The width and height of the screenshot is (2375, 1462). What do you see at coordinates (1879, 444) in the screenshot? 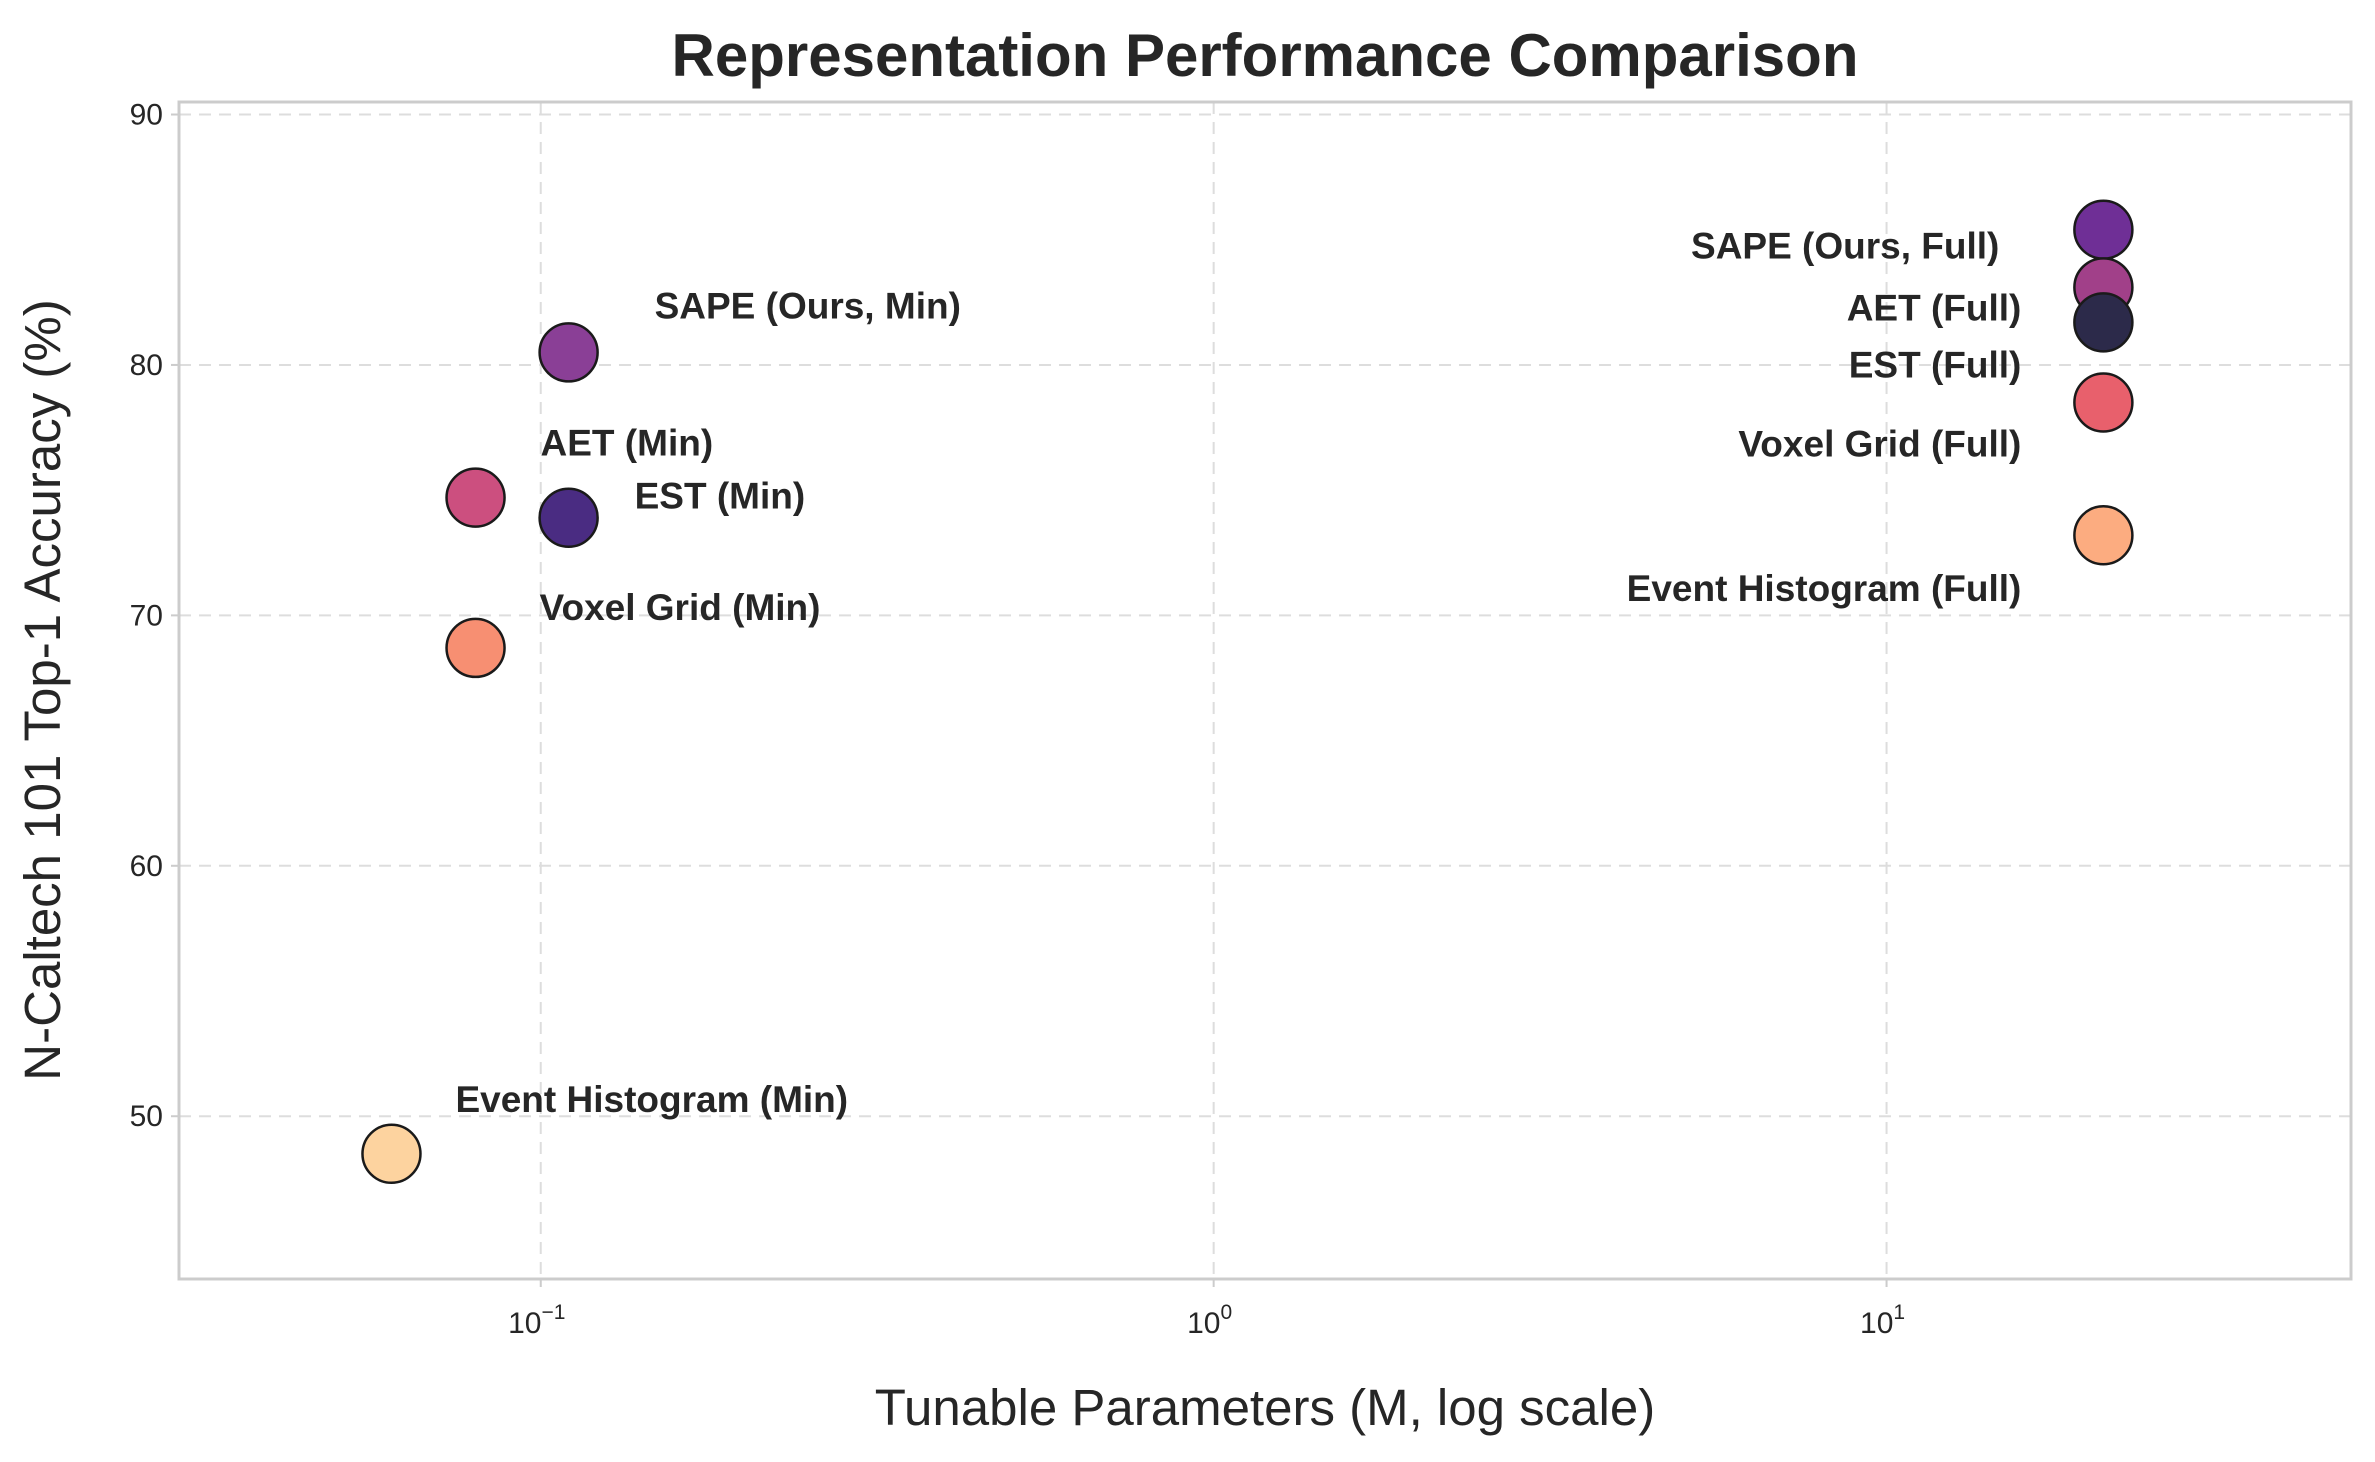
I see `point-label: Voxel Grid (Full)` at bounding box center [1879, 444].